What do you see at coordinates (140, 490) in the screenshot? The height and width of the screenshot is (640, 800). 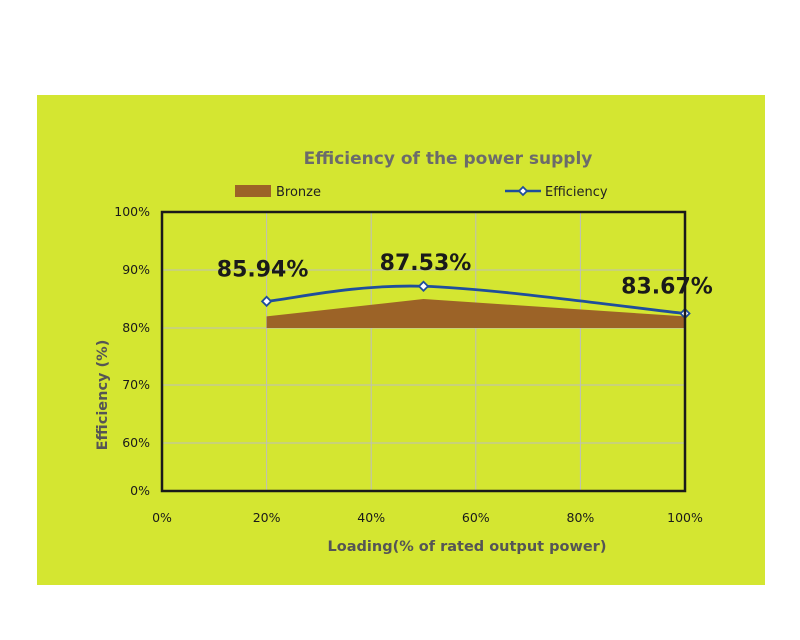 I see `y-tick-label: 0%` at bounding box center [140, 490].